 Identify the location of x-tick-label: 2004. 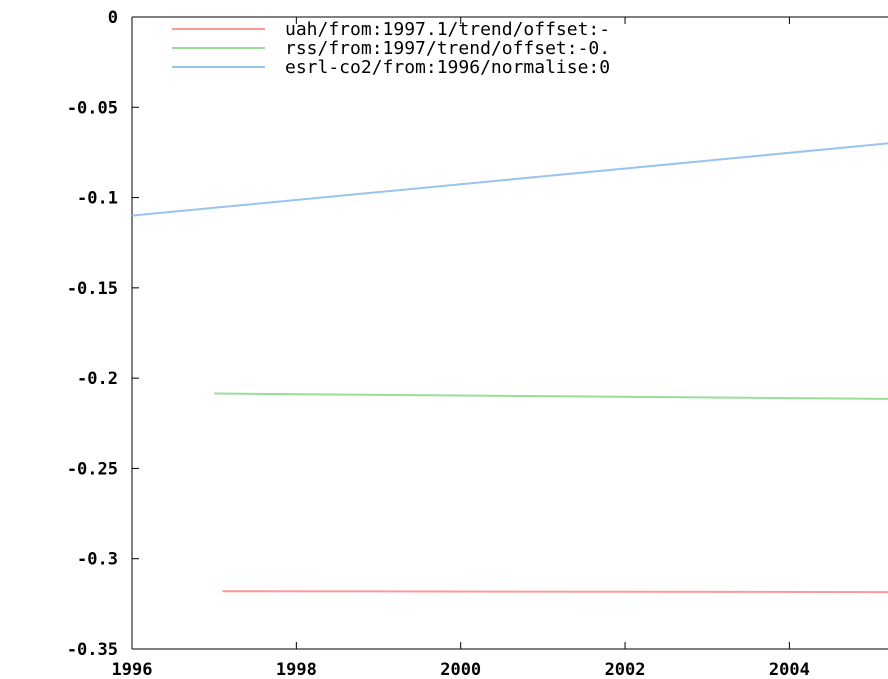
(789, 669).